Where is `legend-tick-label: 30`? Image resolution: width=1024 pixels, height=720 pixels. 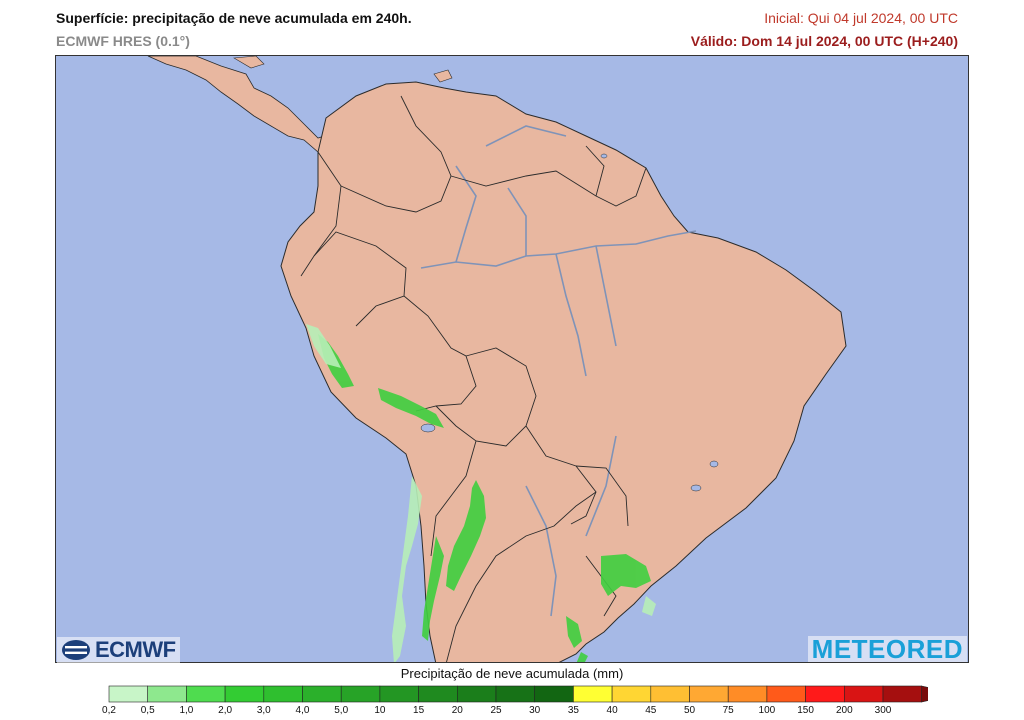 legend-tick-label: 30 is located at coordinates (535, 710).